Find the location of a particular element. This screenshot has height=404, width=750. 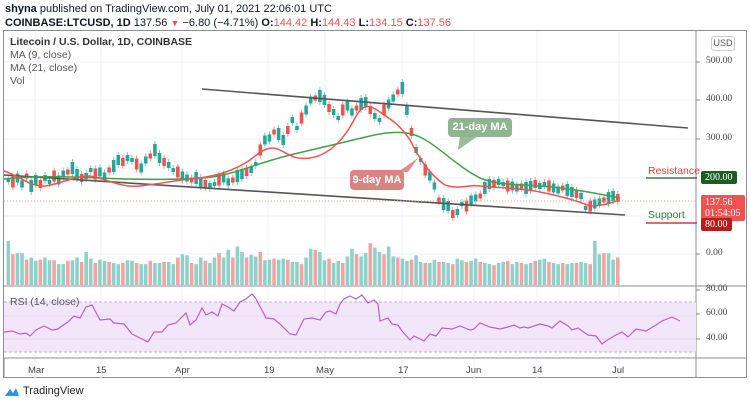

low-value: 134.15 is located at coordinates (386, 23).